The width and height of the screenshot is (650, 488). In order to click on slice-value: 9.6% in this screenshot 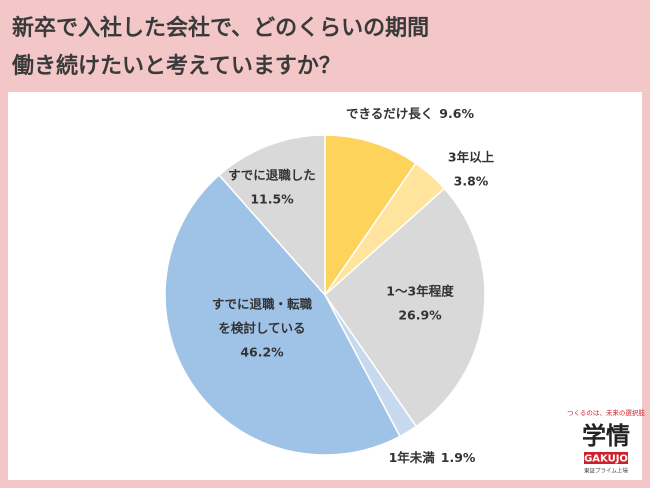, I will do `click(456, 113)`.